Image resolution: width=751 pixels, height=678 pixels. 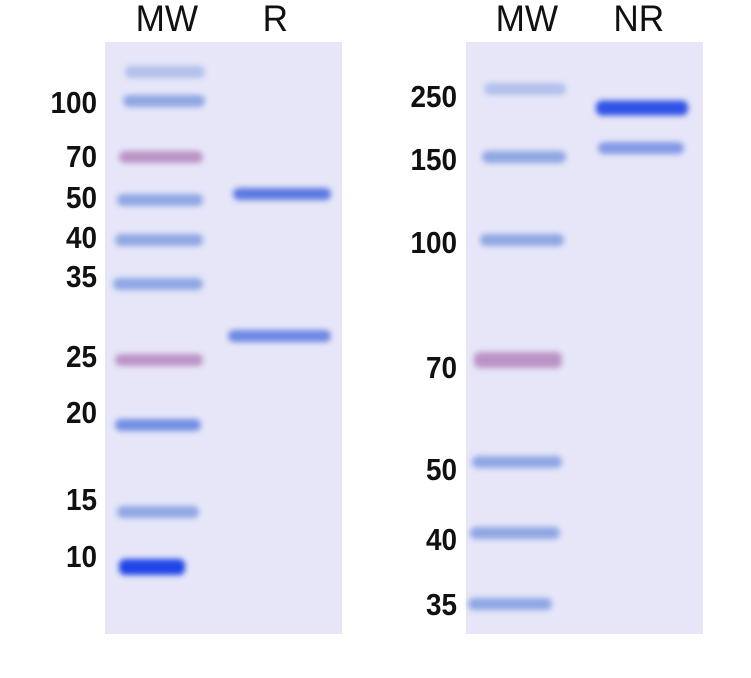 What do you see at coordinates (167, 19) in the screenshot?
I see `lane-header-mw-left: MW` at bounding box center [167, 19].